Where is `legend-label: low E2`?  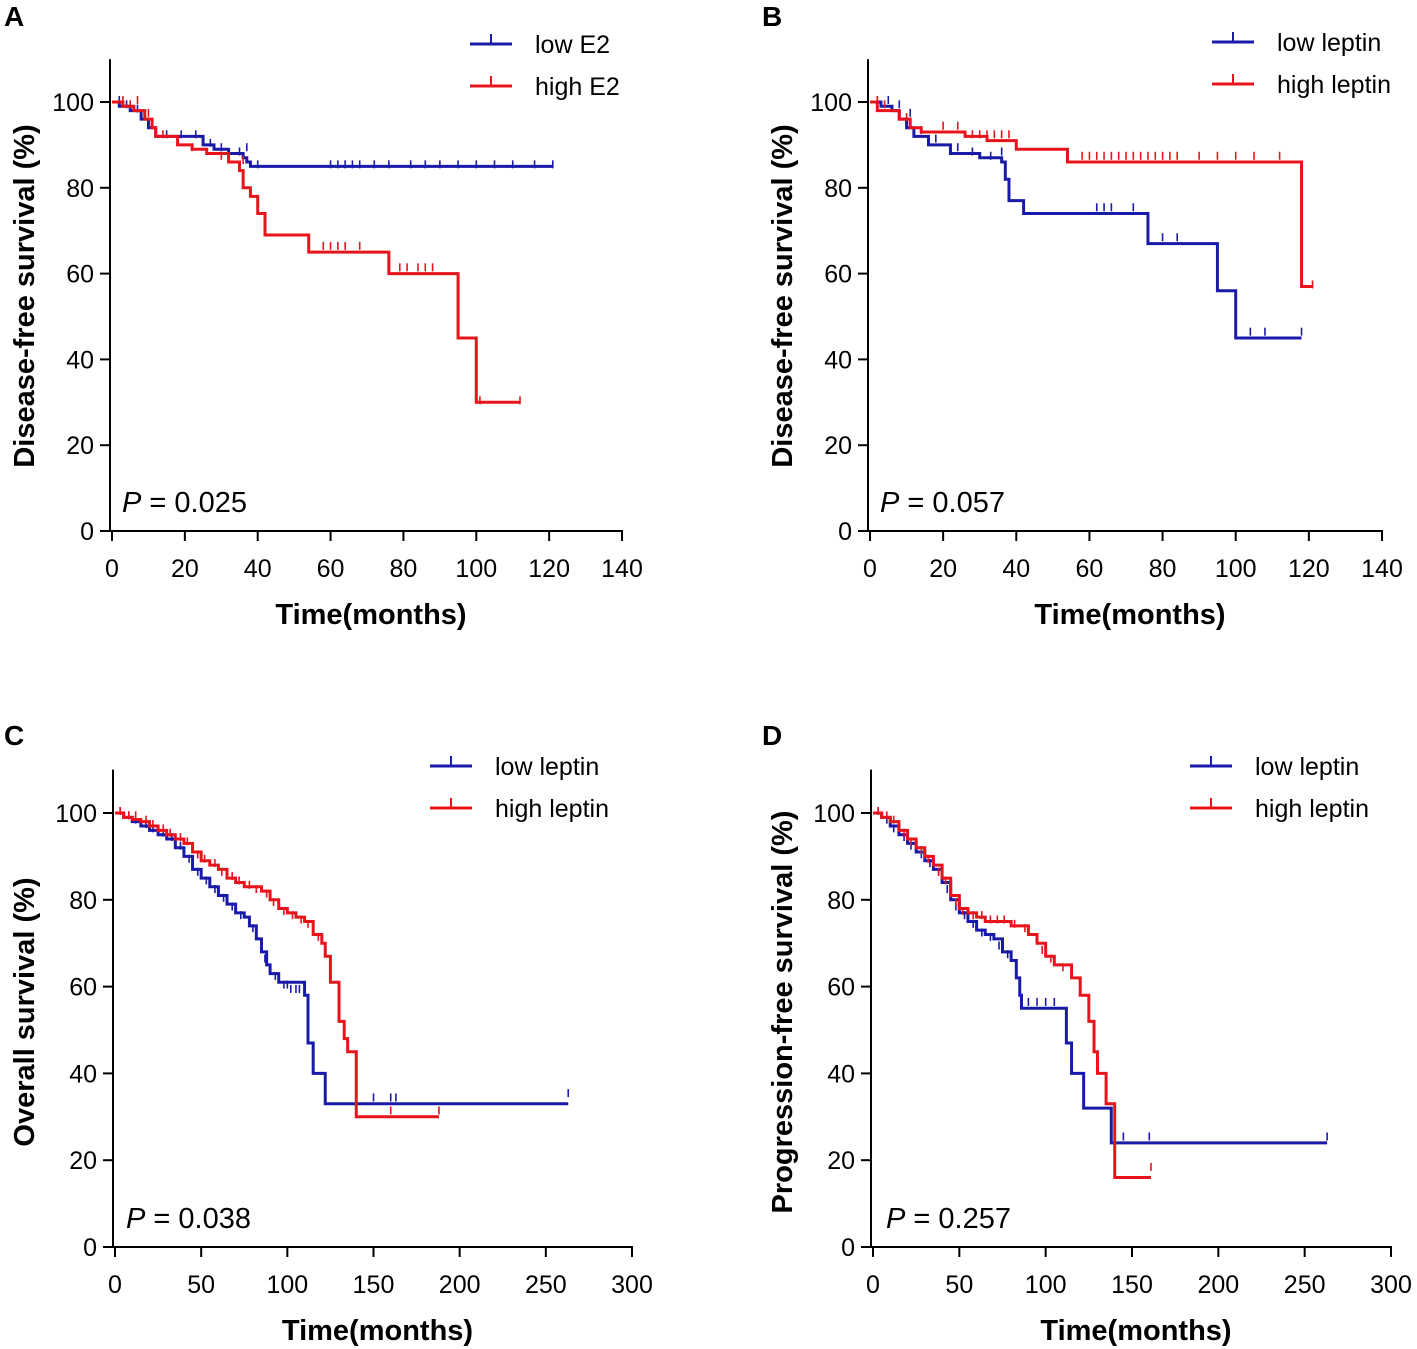 legend-label: low E2 is located at coordinates (572, 45).